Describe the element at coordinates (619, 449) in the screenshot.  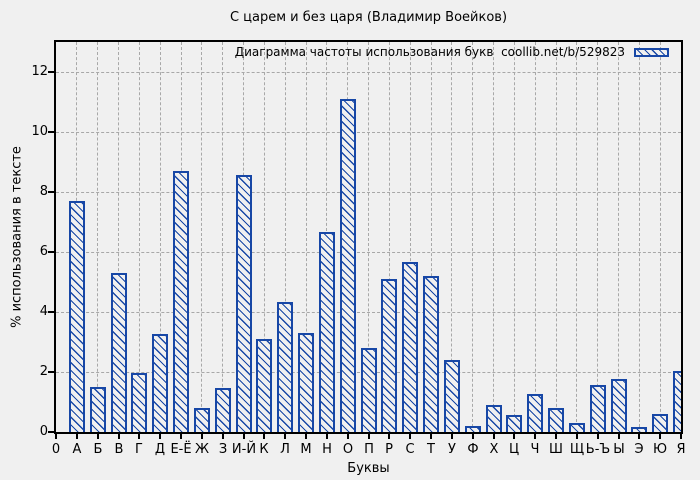
I see `x-tick-label: Ы` at that location.